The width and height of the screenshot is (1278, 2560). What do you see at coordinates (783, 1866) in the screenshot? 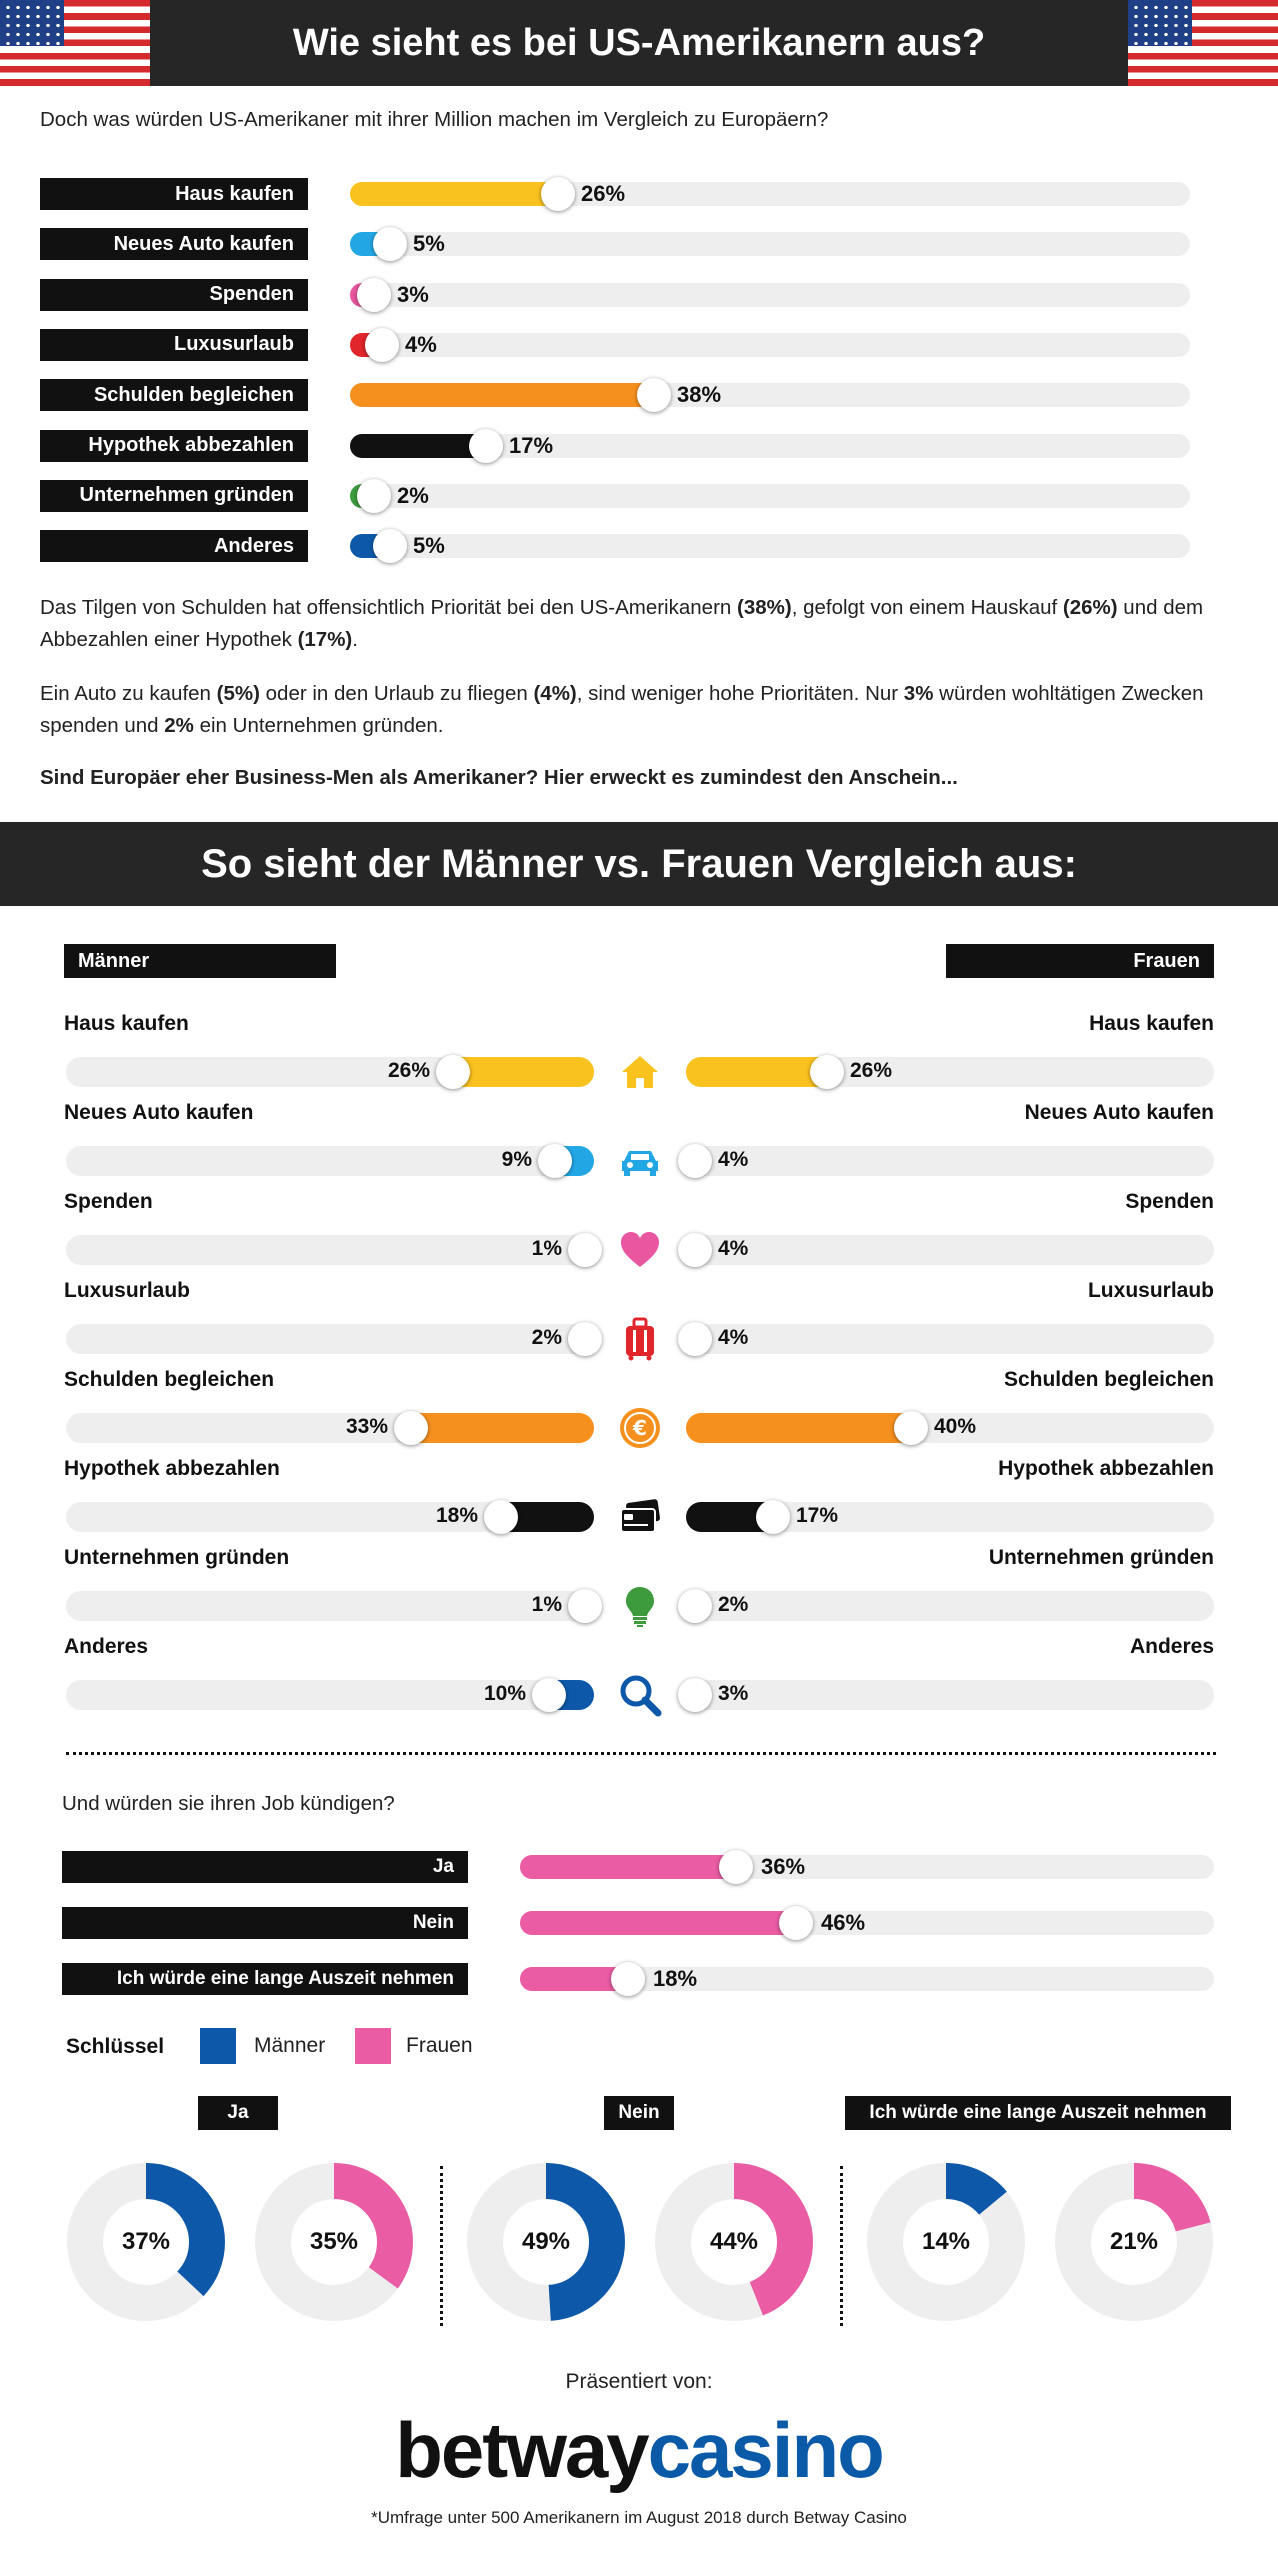
I see `job-bar-value: 36%` at bounding box center [783, 1866].